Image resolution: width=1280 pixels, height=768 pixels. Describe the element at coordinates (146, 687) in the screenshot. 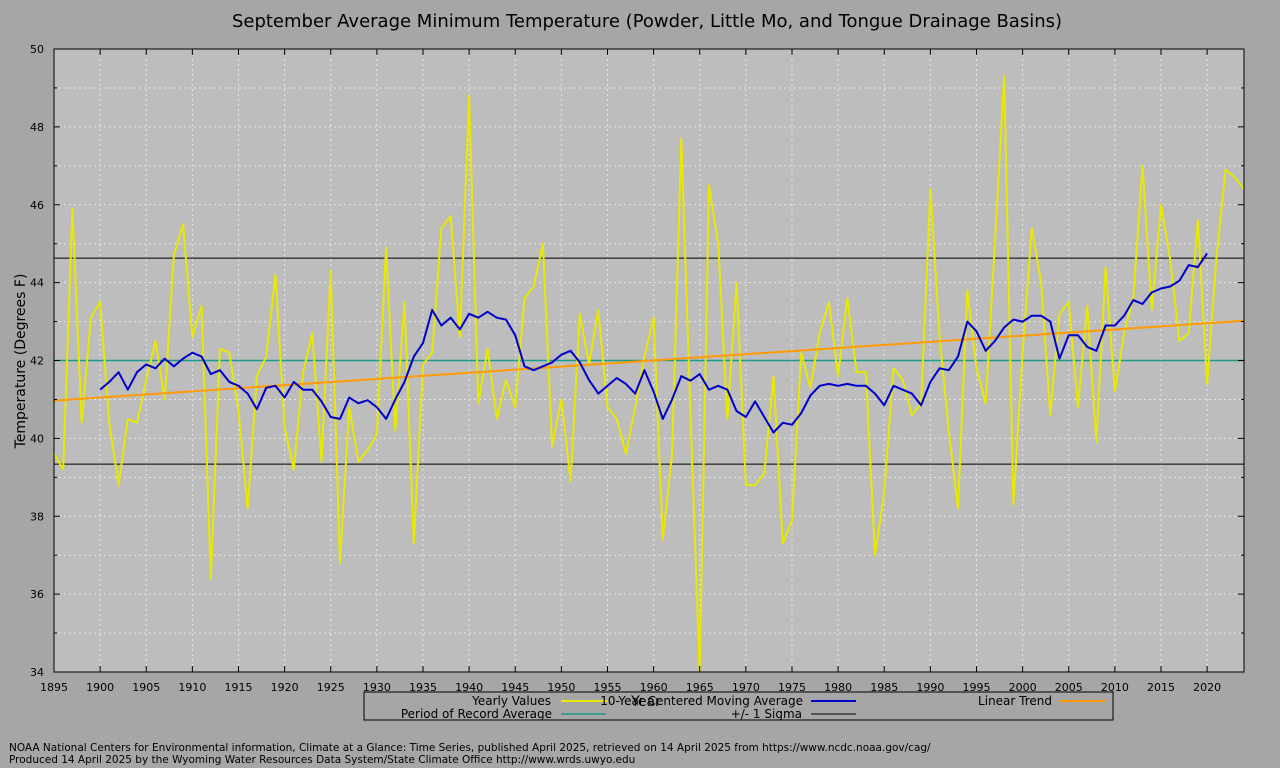

I see `x-tick-label: 1905` at that location.